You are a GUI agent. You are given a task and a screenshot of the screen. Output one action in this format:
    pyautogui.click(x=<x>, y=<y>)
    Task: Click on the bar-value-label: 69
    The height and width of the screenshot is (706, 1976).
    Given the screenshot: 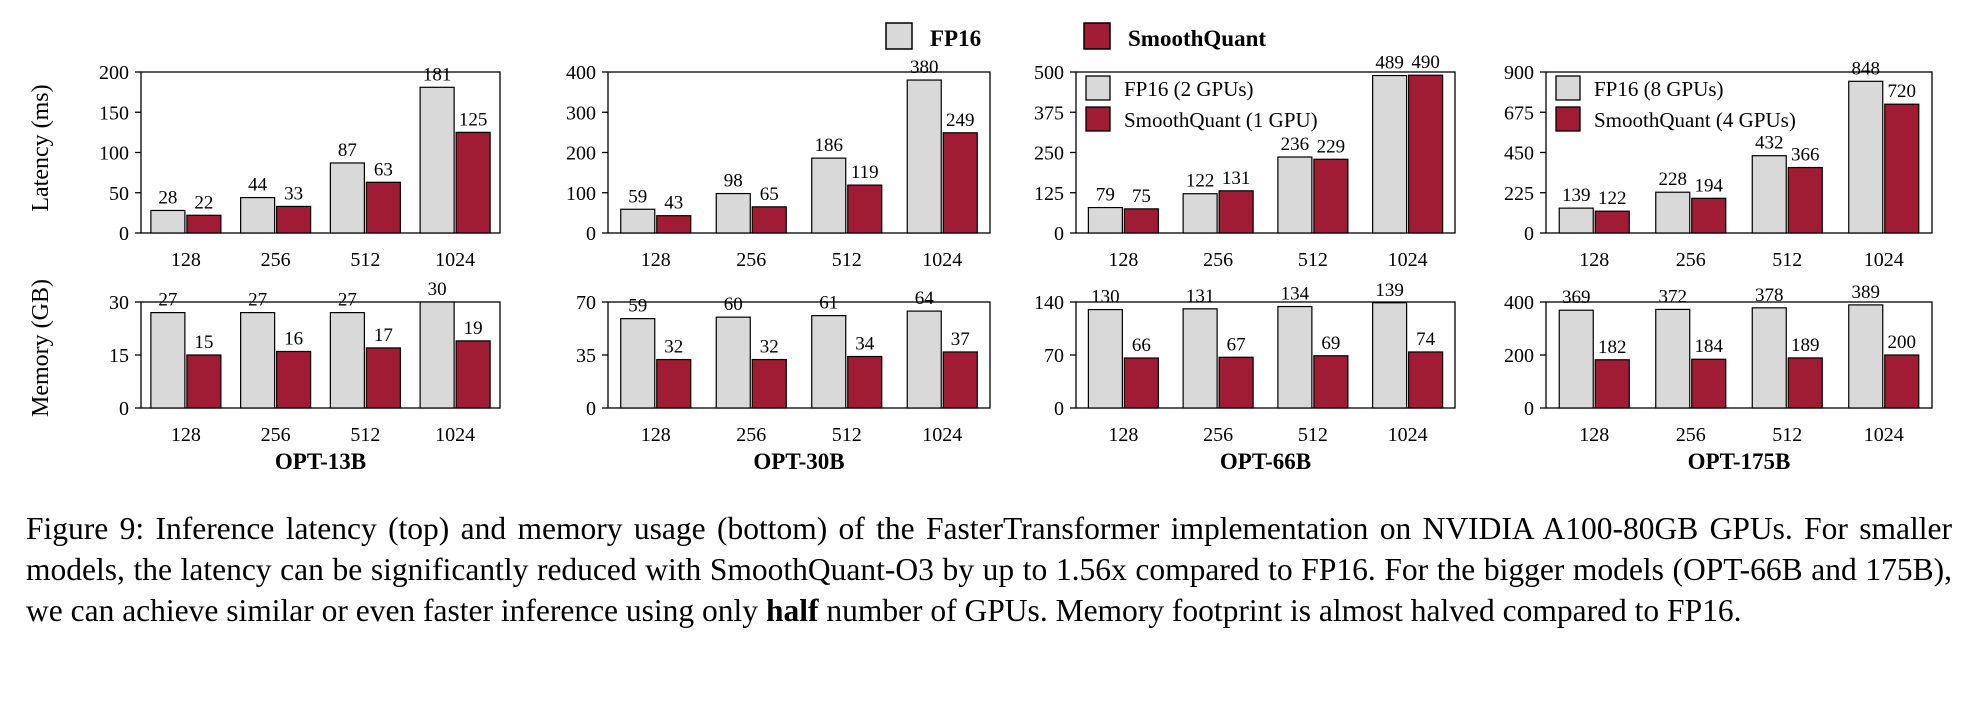 What is the action you would take?
    pyautogui.click(x=1330, y=343)
    